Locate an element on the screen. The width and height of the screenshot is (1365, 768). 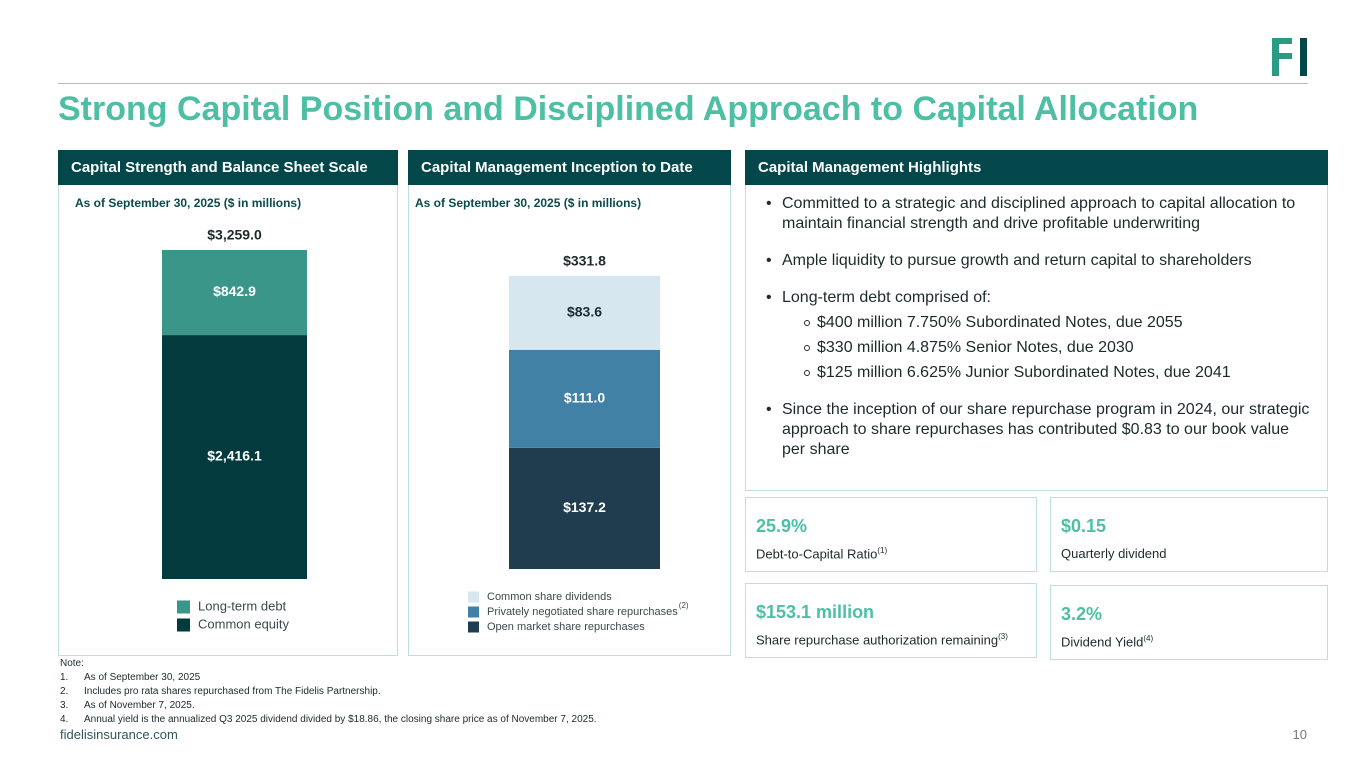
stat-label-text: Share repurchase authorization remaining is located at coordinates (877, 640).